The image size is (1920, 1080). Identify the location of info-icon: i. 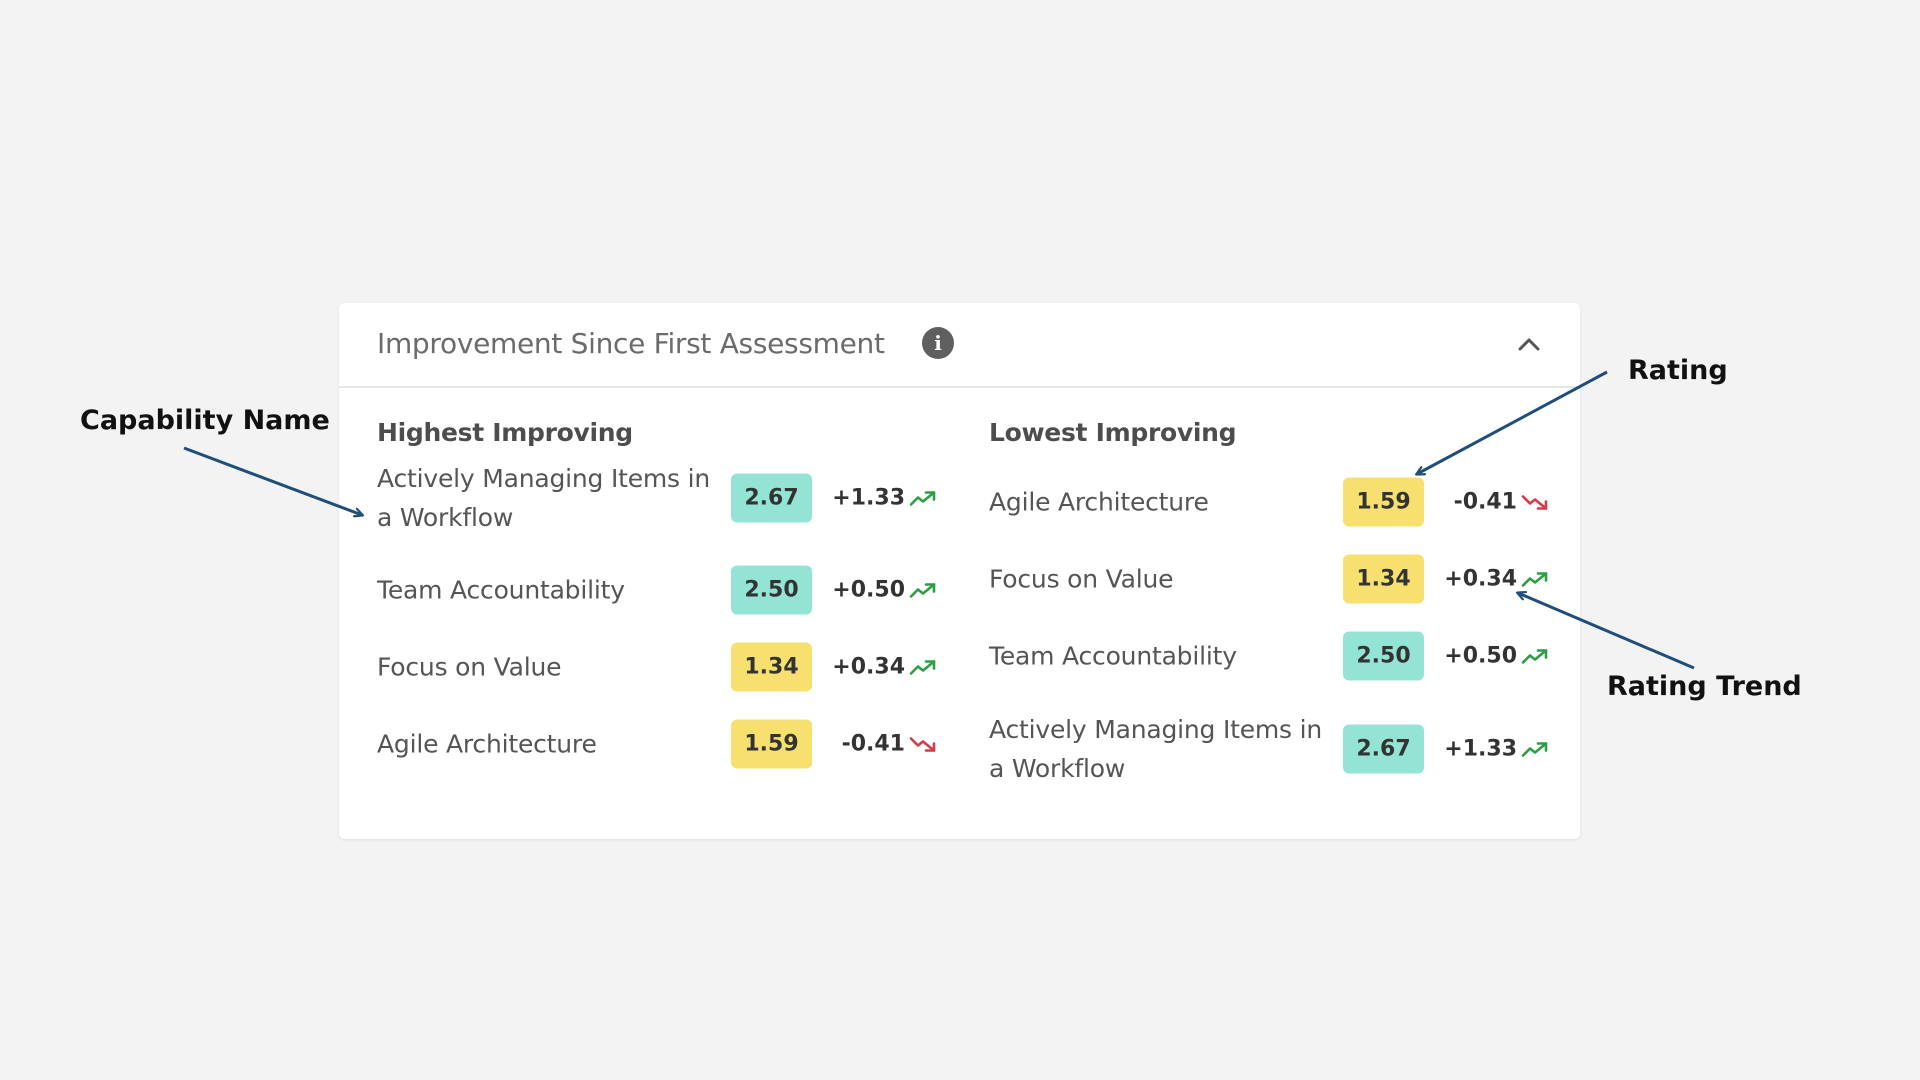
(938, 343).